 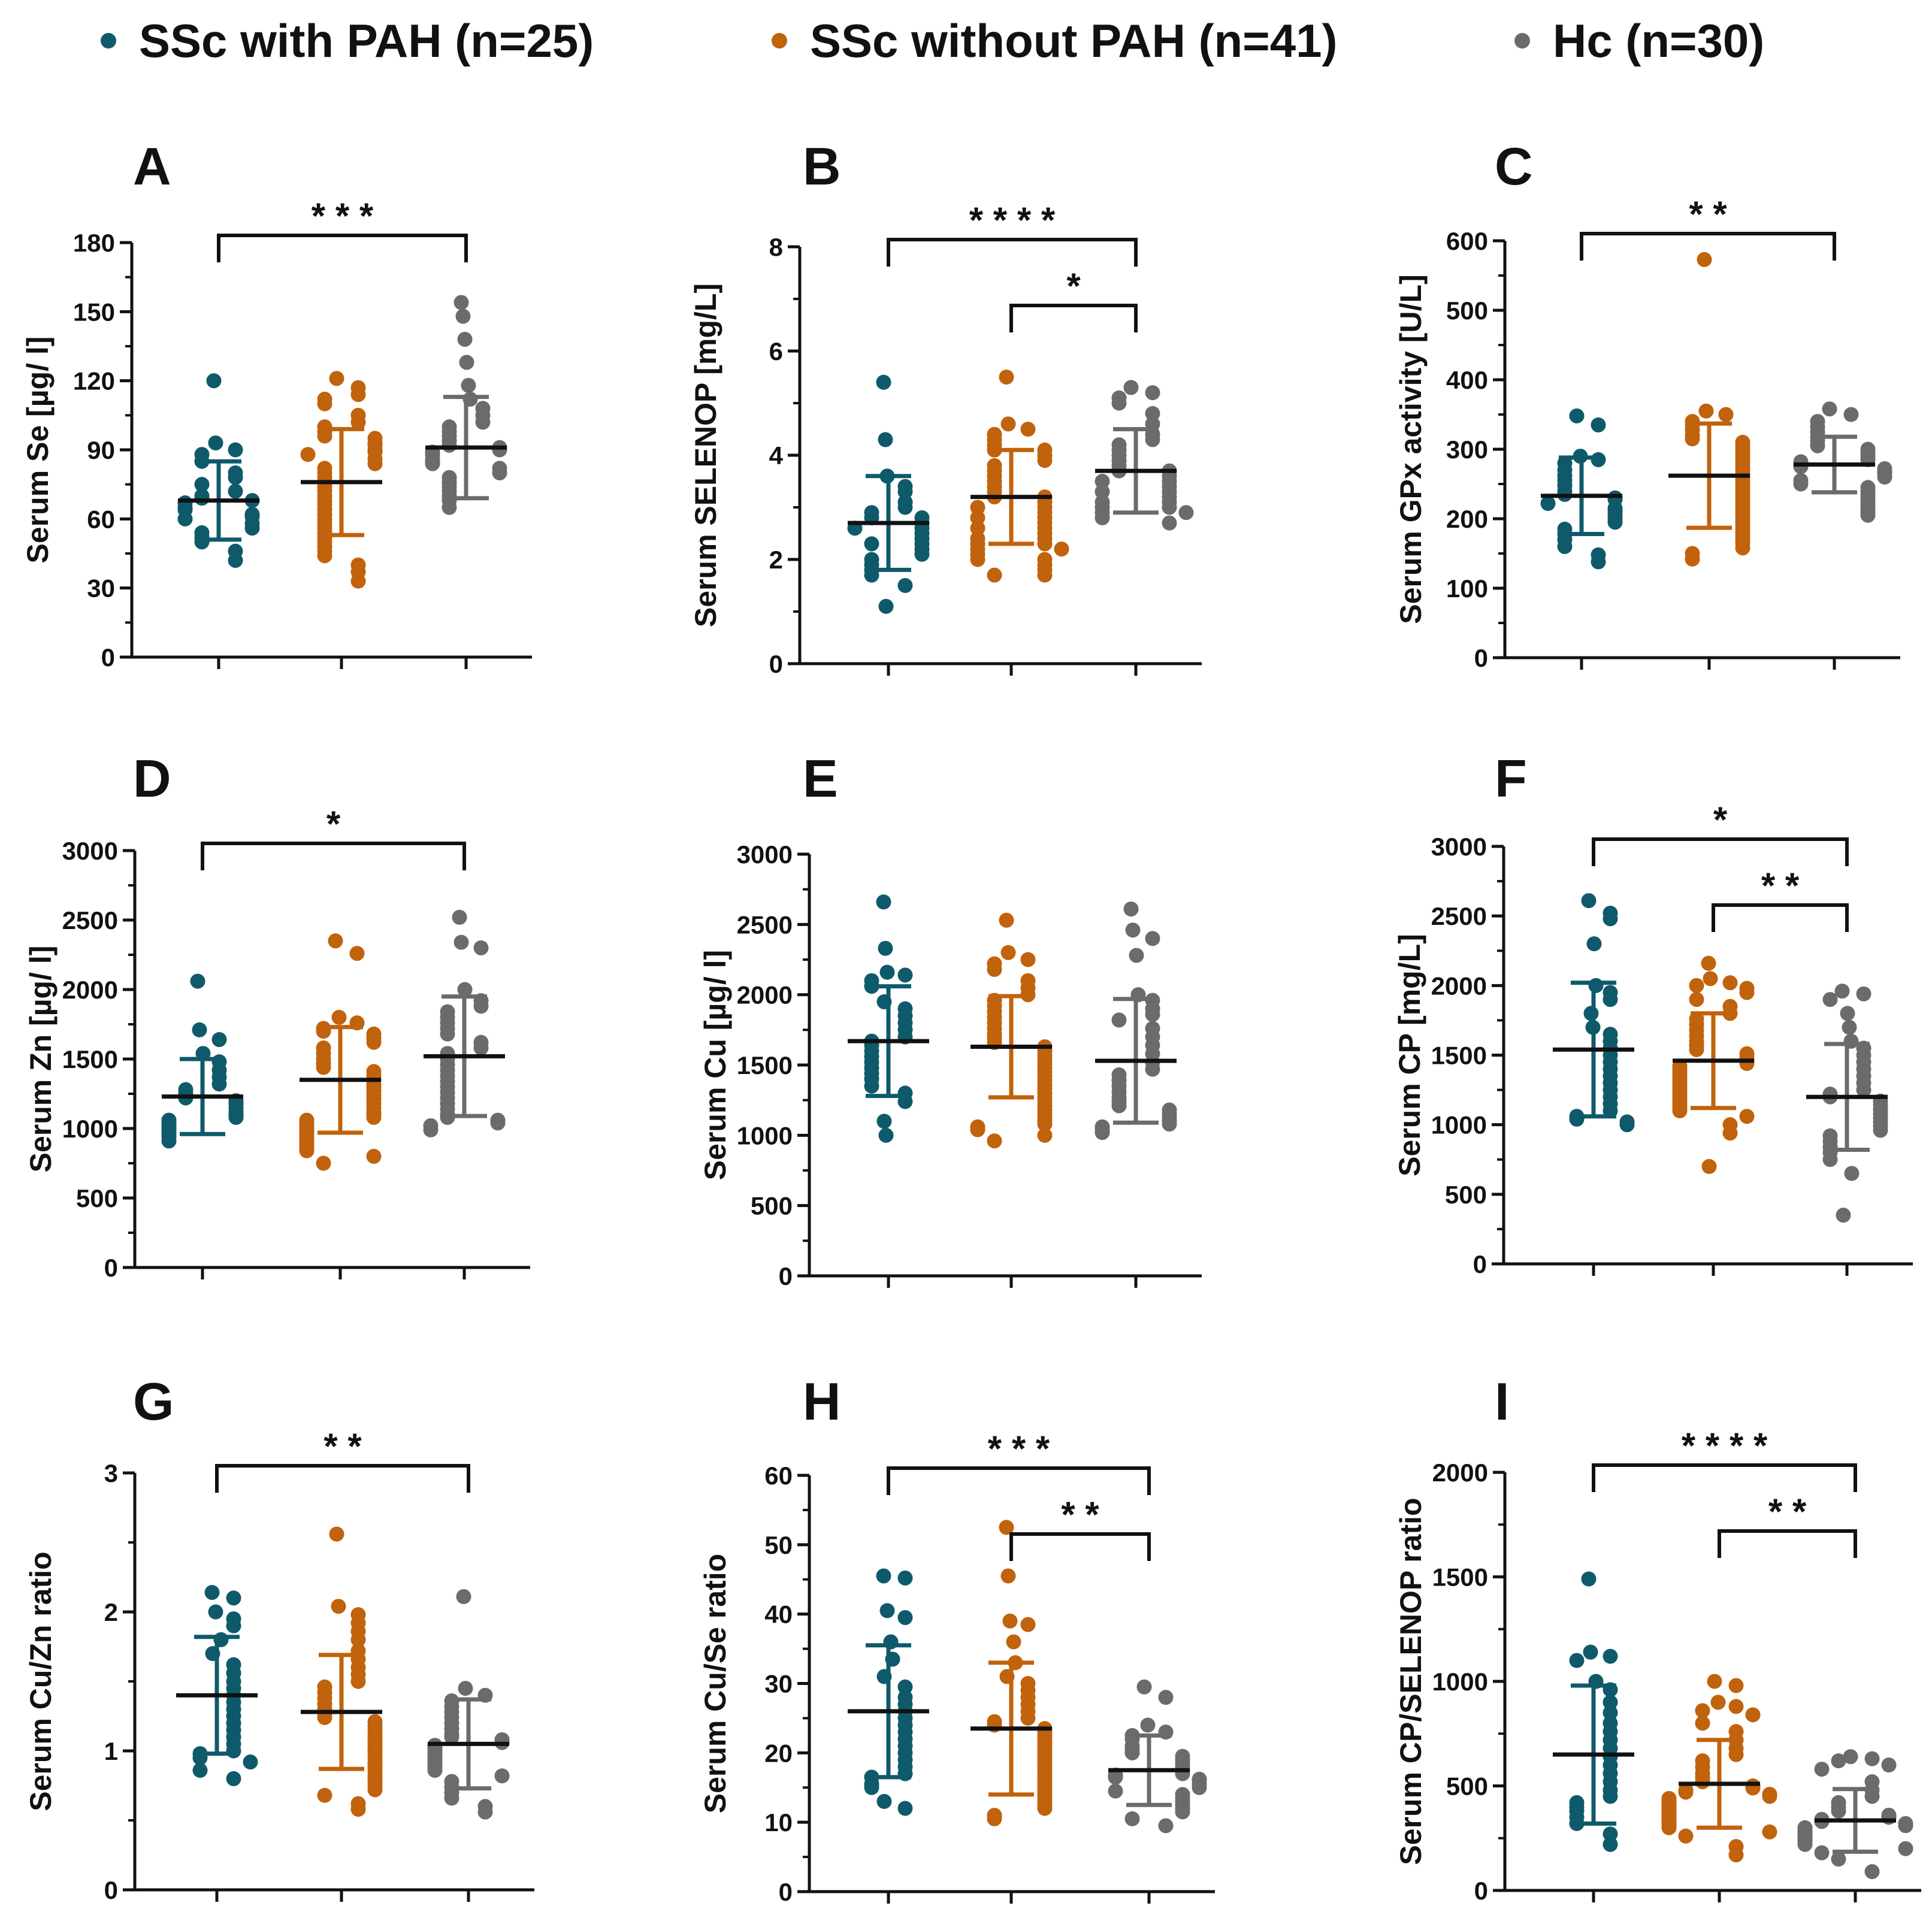 I want to click on y-tick-label-c: 500, so click(x=1467, y=311).